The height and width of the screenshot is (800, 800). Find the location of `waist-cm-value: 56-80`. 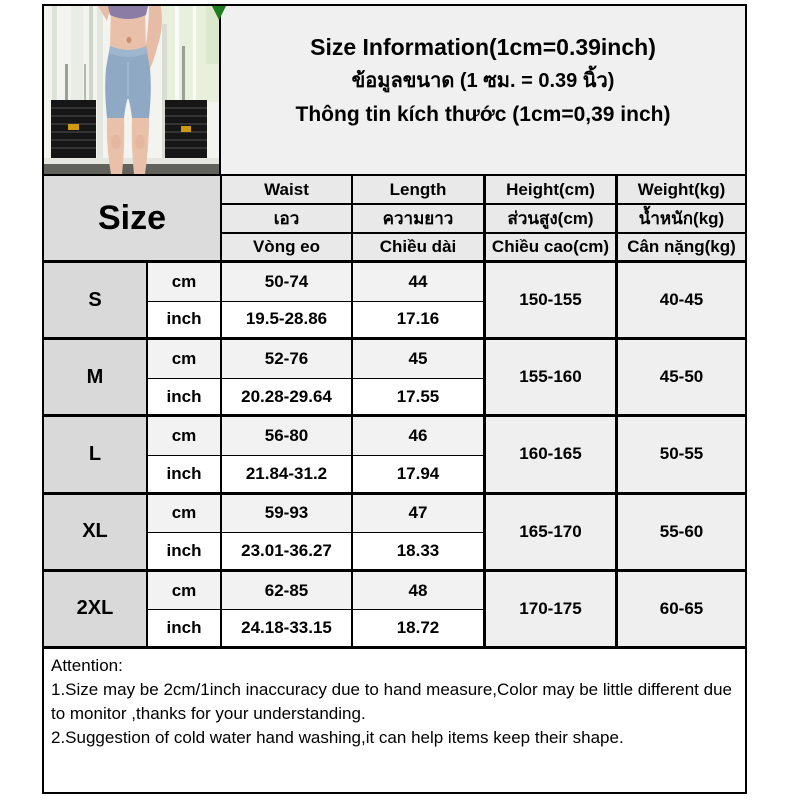

waist-cm-value: 56-80 is located at coordinates (287, 436).